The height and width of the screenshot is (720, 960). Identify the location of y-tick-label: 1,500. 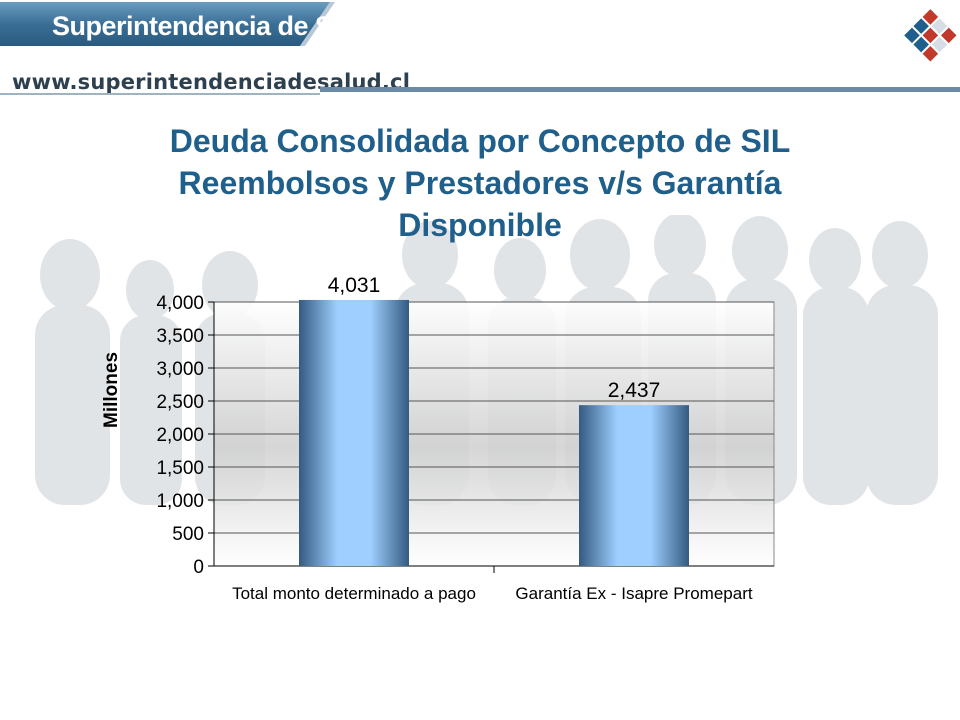
(180, 468).